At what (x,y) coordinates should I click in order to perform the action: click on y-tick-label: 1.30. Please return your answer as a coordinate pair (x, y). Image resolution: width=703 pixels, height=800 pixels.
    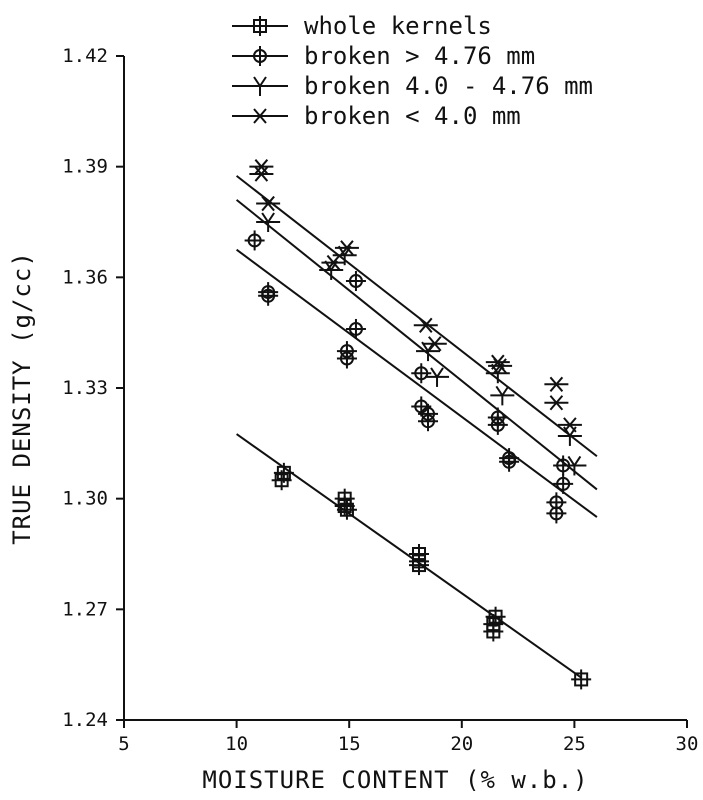
    Looking at the image, I should click on (85, 499).